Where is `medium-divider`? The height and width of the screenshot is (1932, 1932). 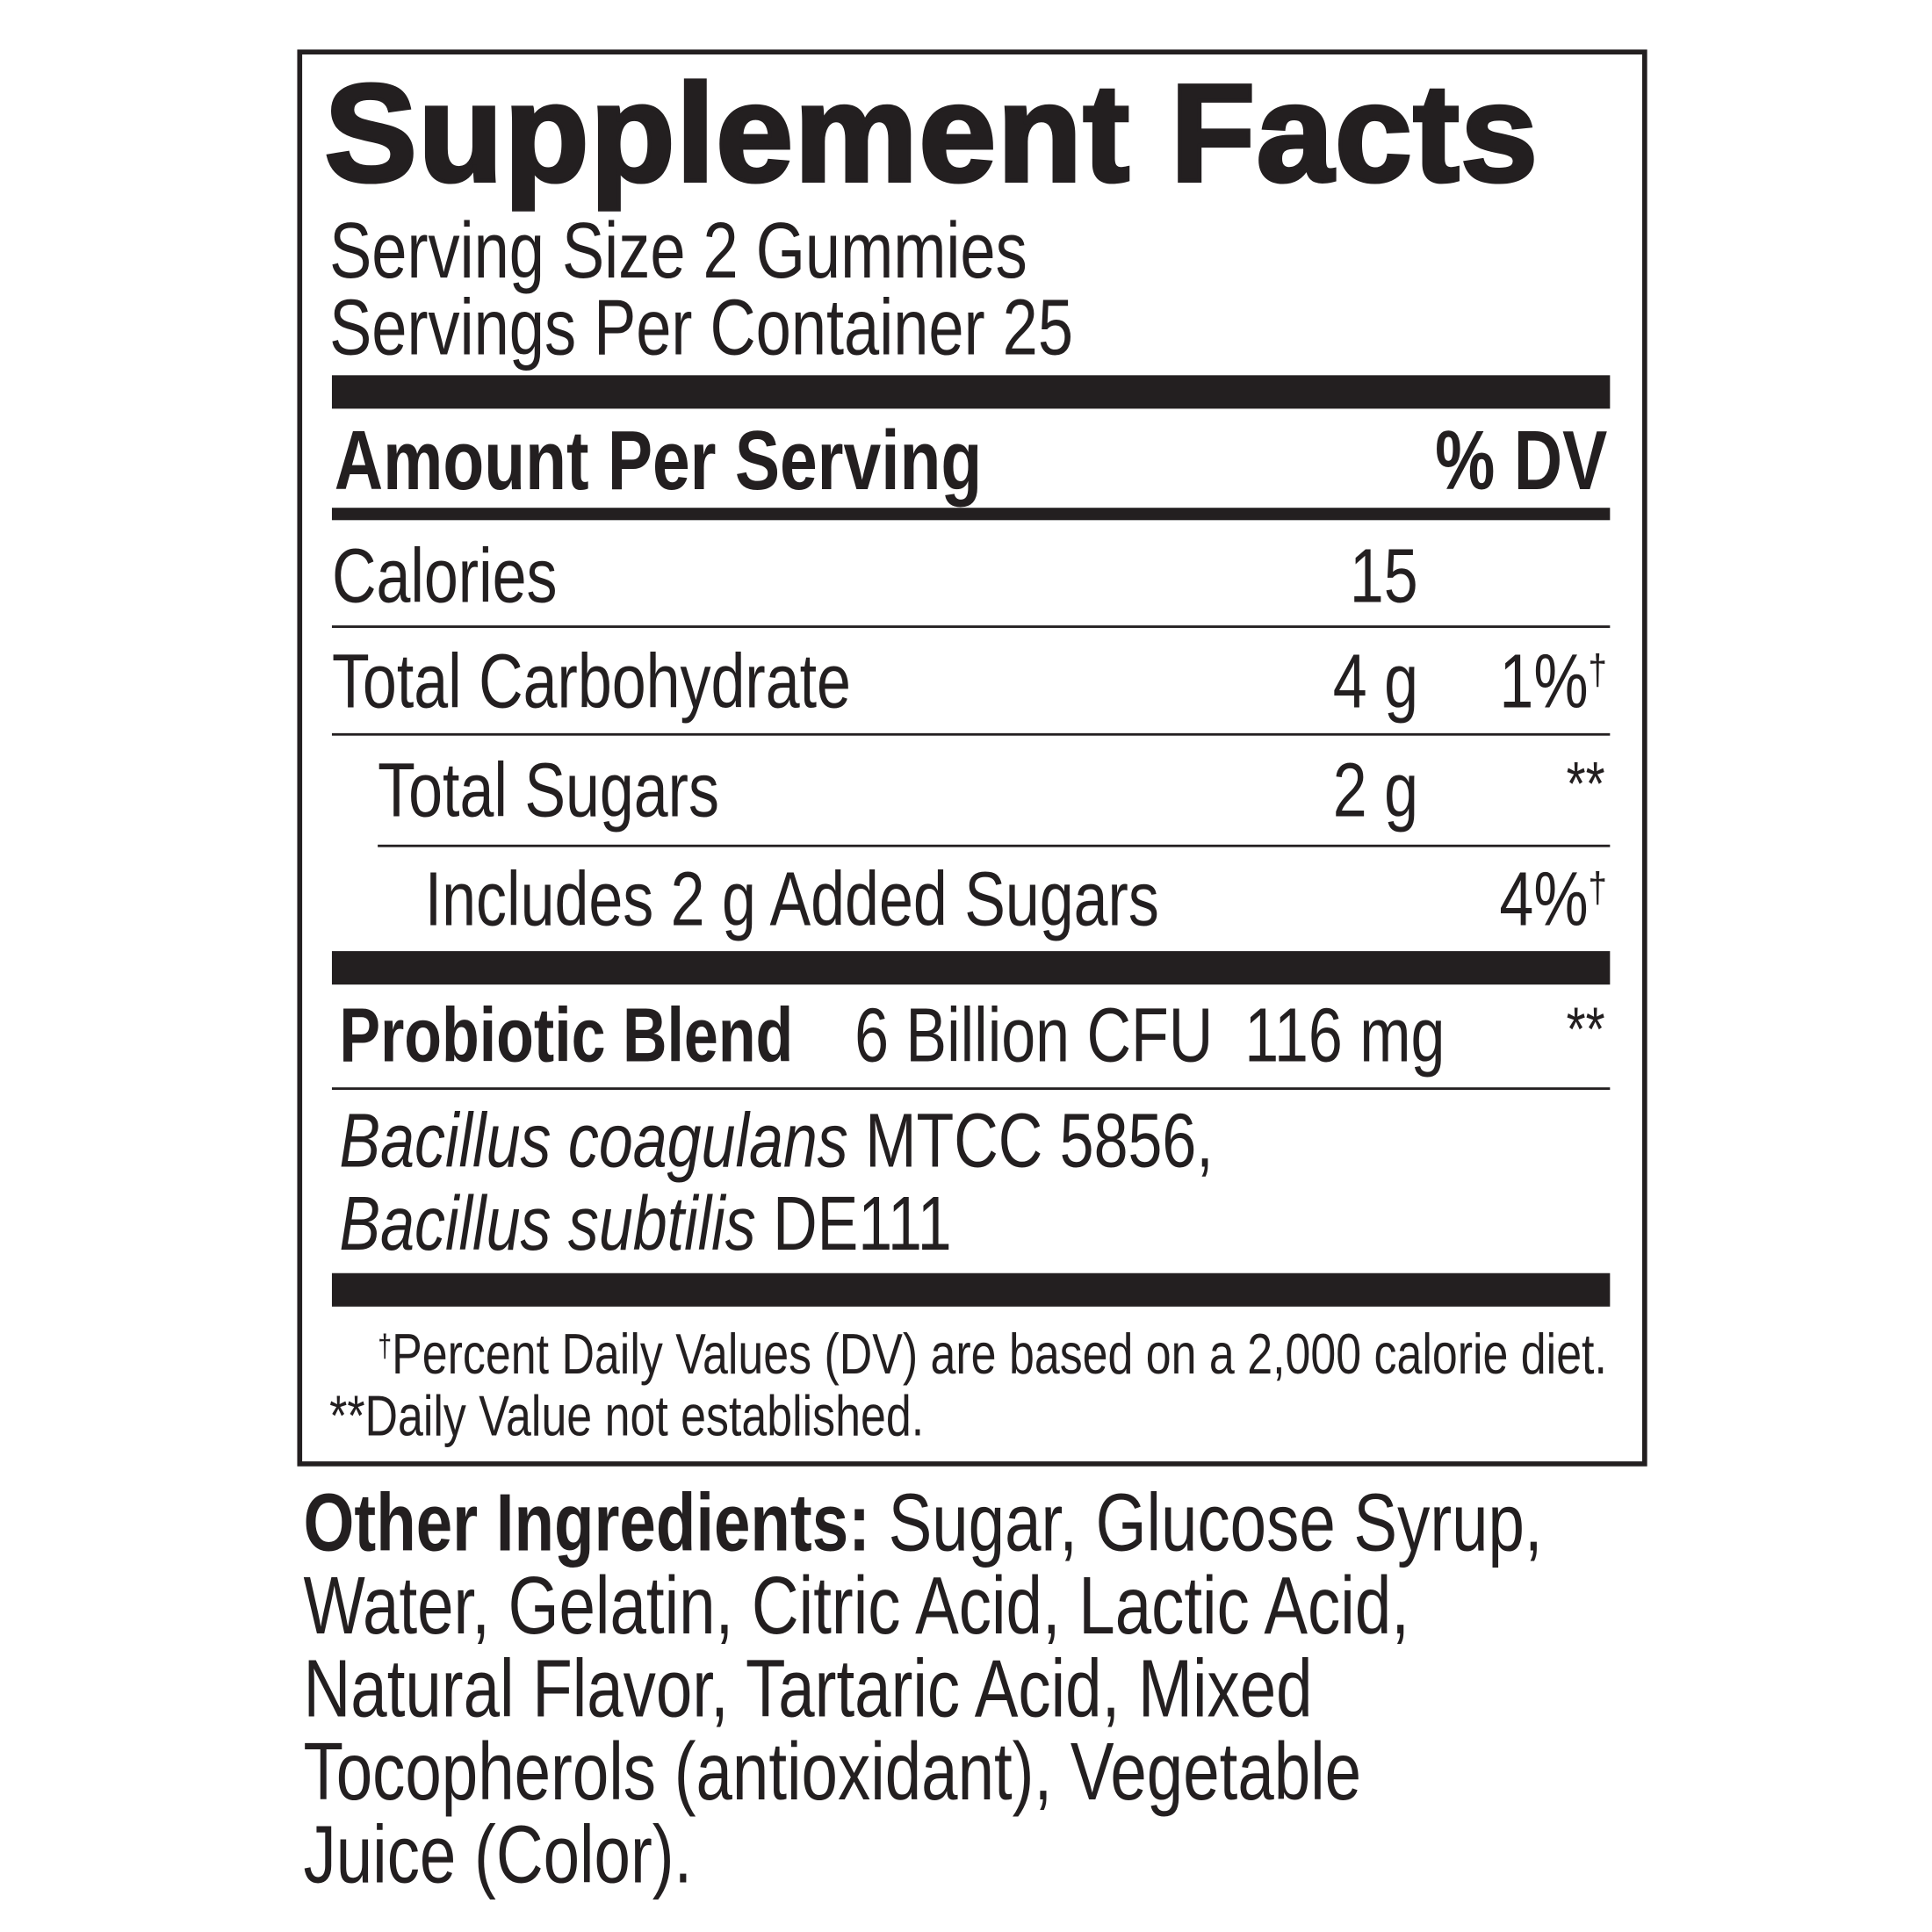 medium-divider is located at coordinates (971, 514).